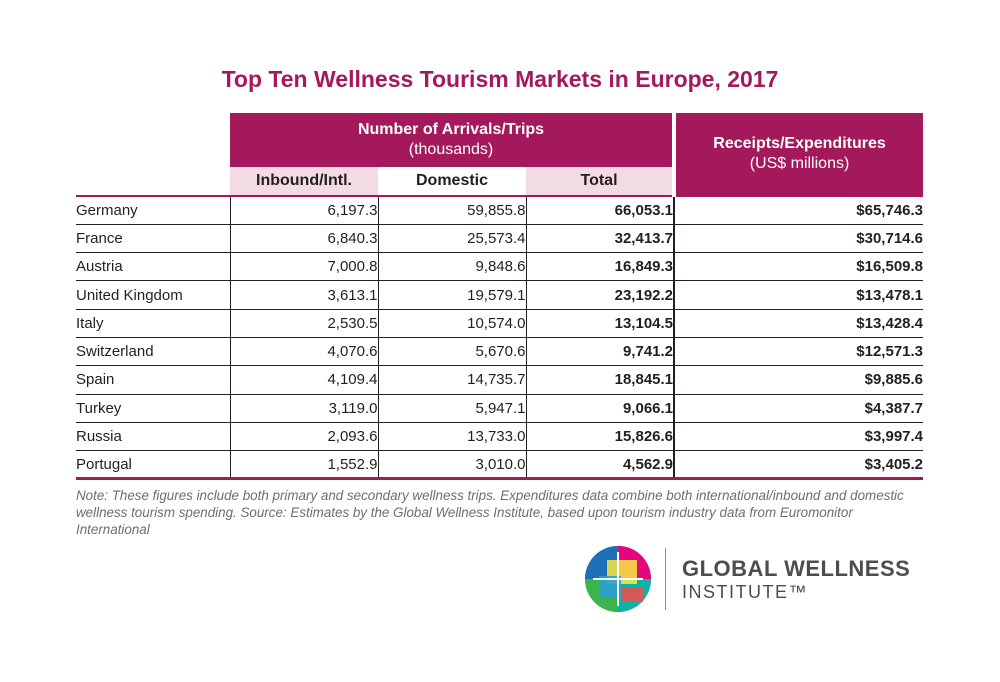 This screenshot has height=682, width=1000. I want to click on col-header-total: Total, so click(600, 182).